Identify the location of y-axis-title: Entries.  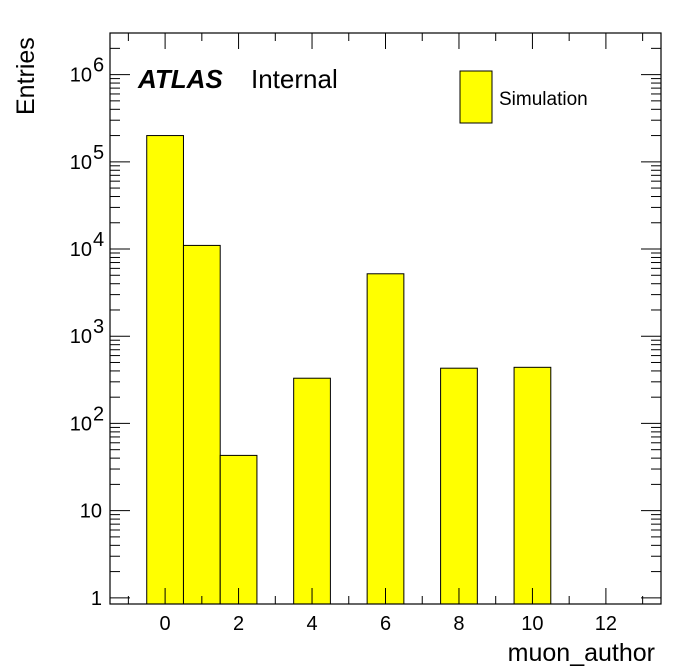
(26, 76).